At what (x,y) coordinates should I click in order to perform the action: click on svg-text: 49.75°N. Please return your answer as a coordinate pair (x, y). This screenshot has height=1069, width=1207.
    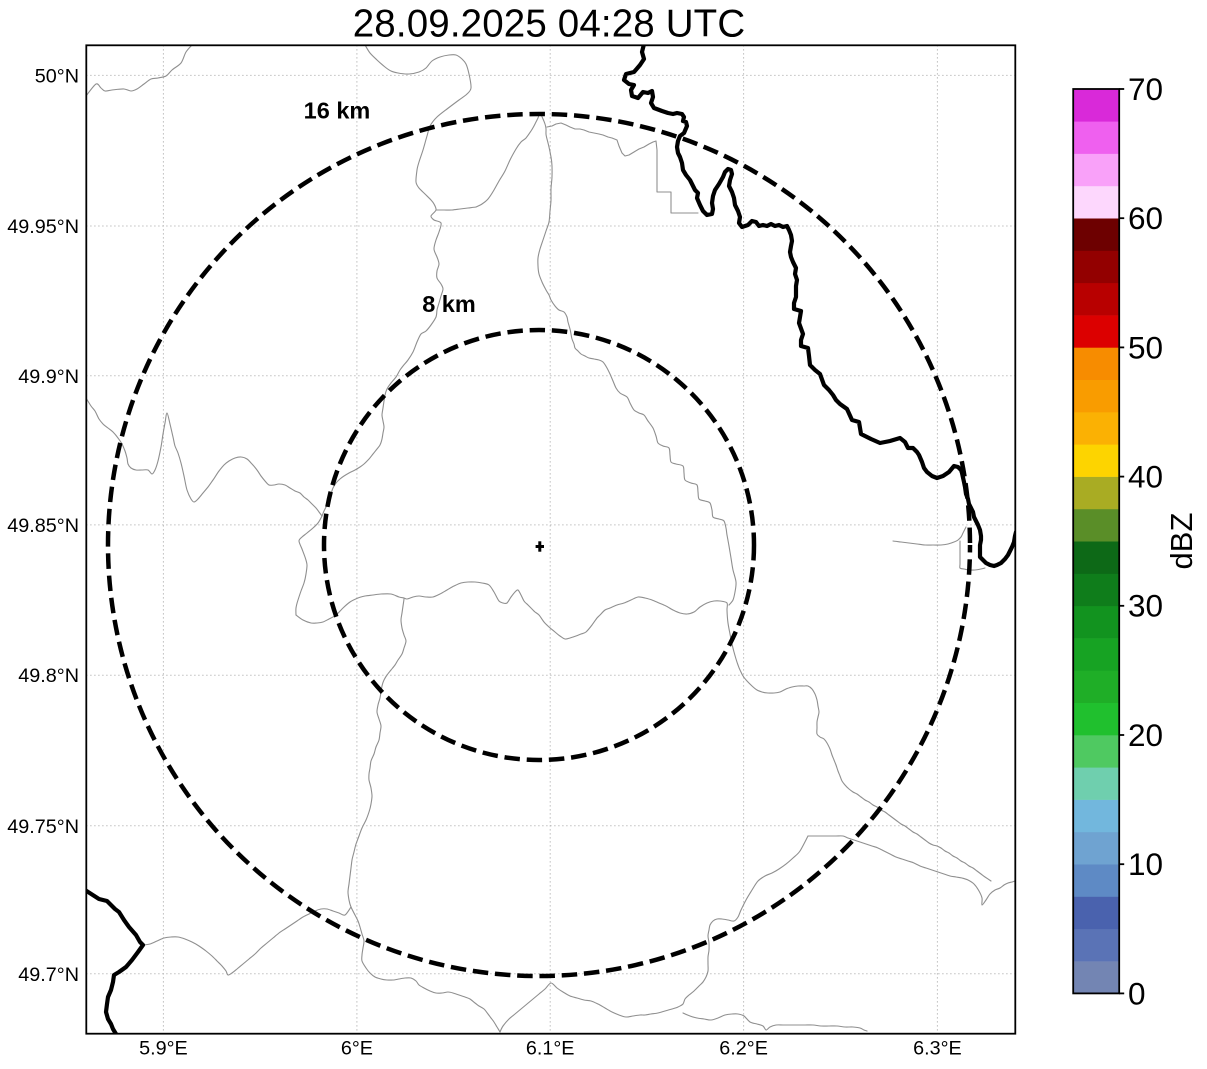
    Looking at the image, I should click on (43, 827).